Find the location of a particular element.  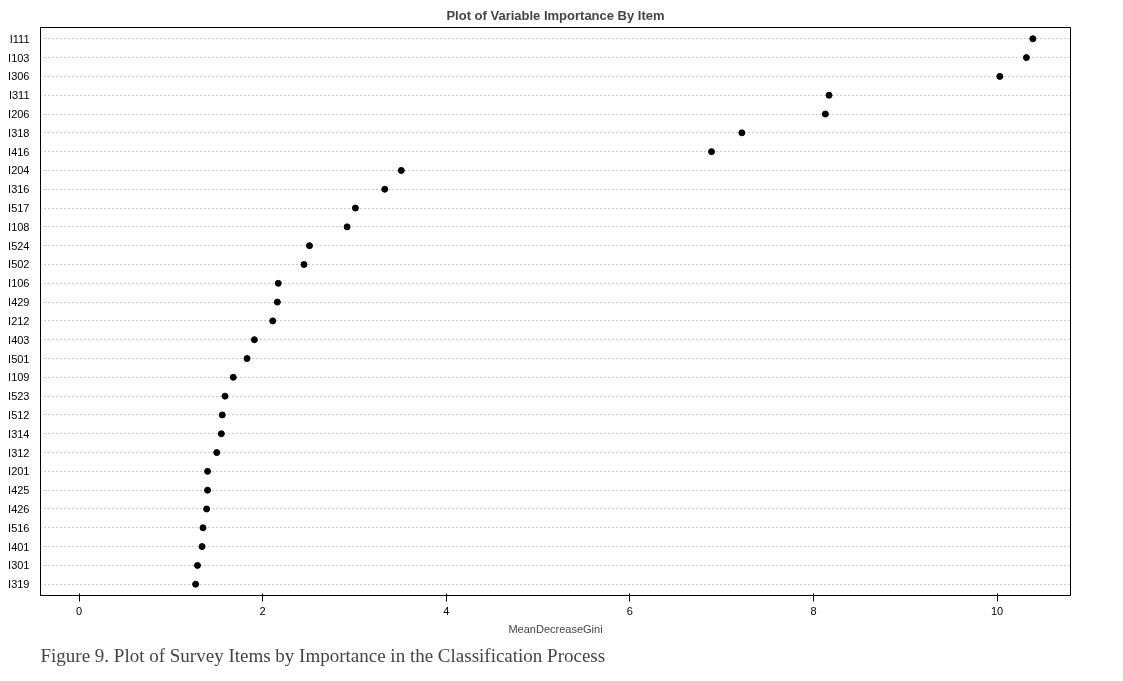

y-tick-label: I206 is located at coordinates (19, 114).